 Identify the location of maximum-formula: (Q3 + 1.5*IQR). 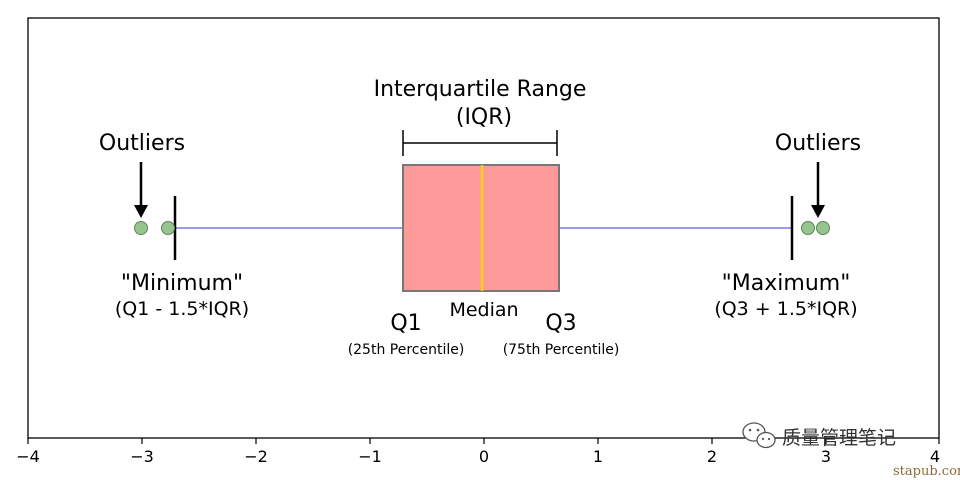
(785, 309).